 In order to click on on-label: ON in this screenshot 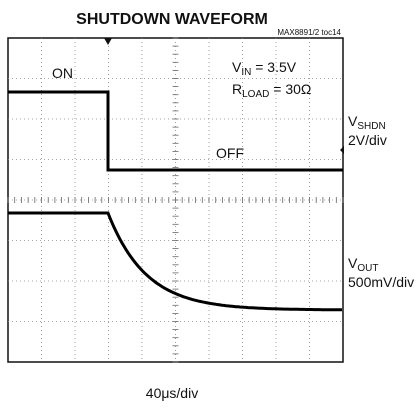, I will do `click(62, 73)`.